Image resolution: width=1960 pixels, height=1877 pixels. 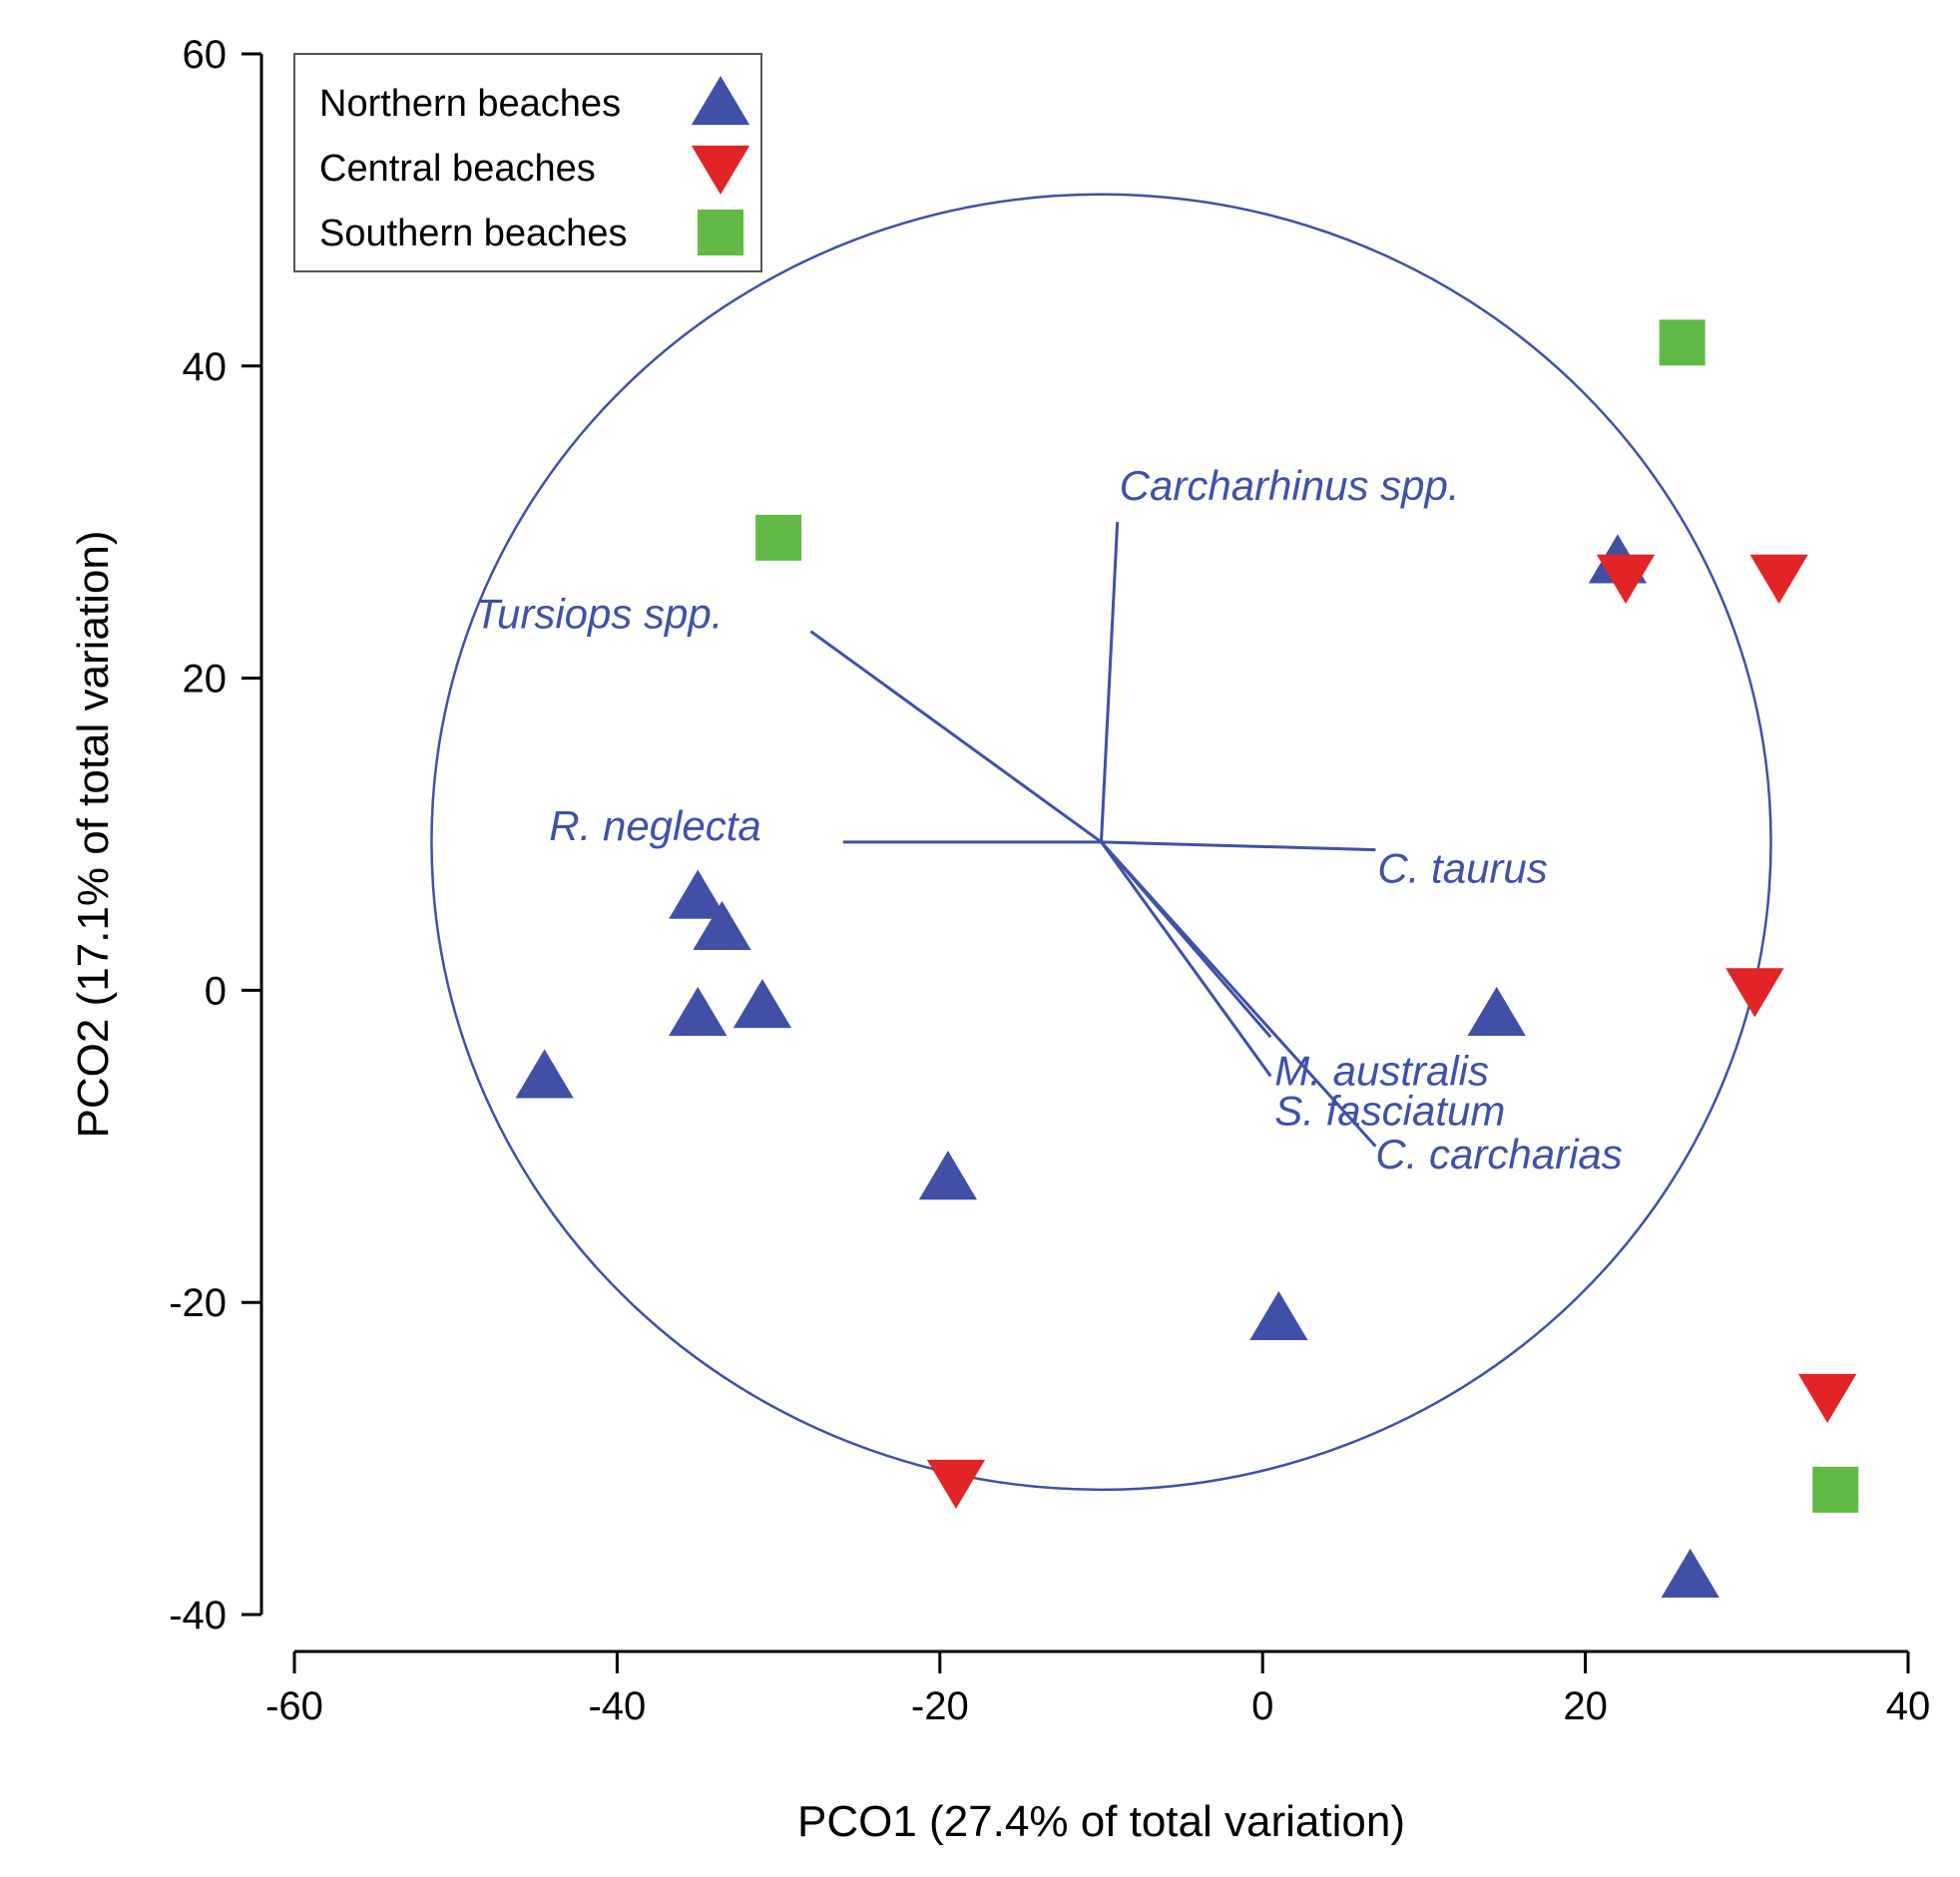 I want to click on vector-label: R. neglecta, so click(x=654, y=825).